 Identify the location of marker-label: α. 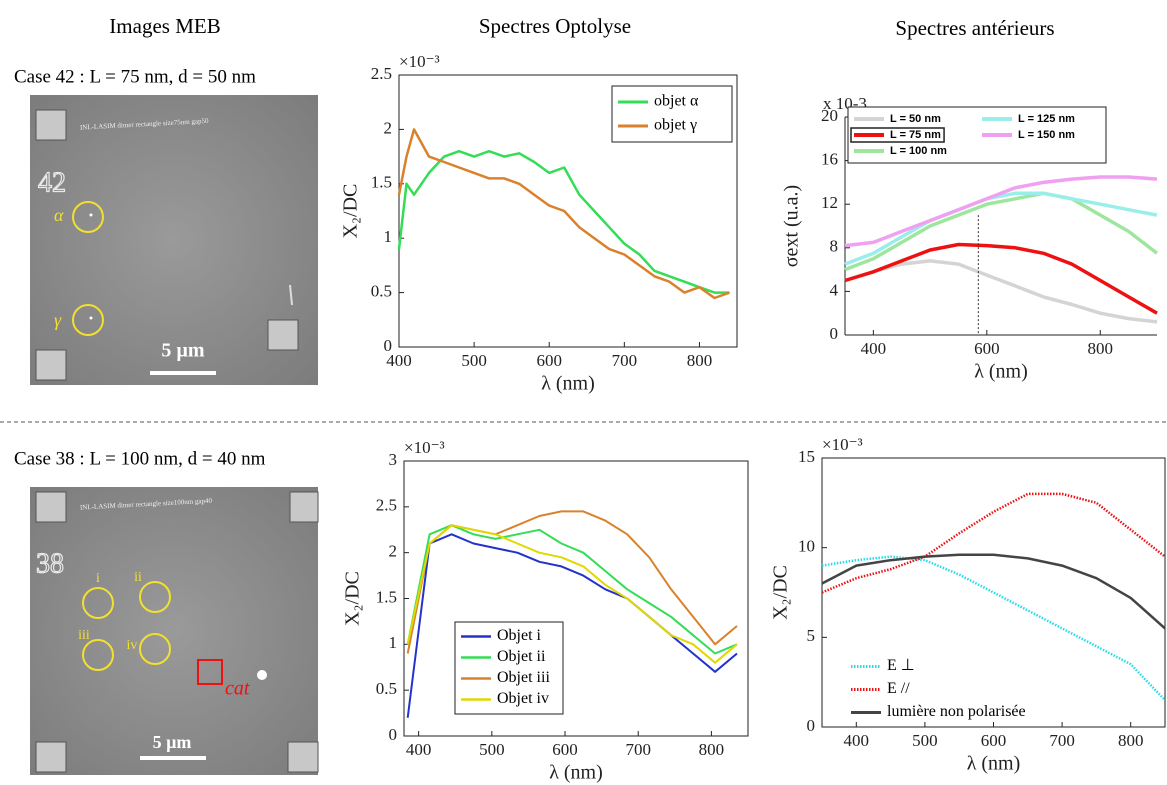
(59, 215).